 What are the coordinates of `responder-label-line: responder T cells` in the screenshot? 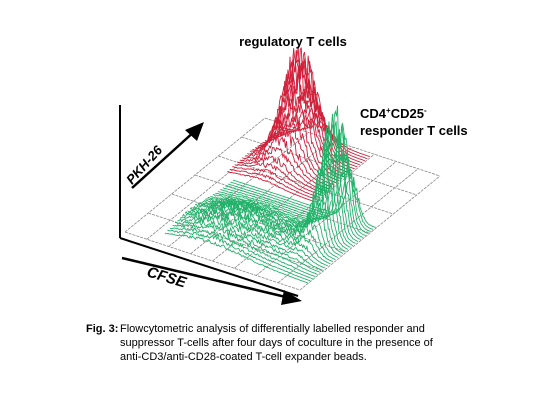 It's located at (414, 130).